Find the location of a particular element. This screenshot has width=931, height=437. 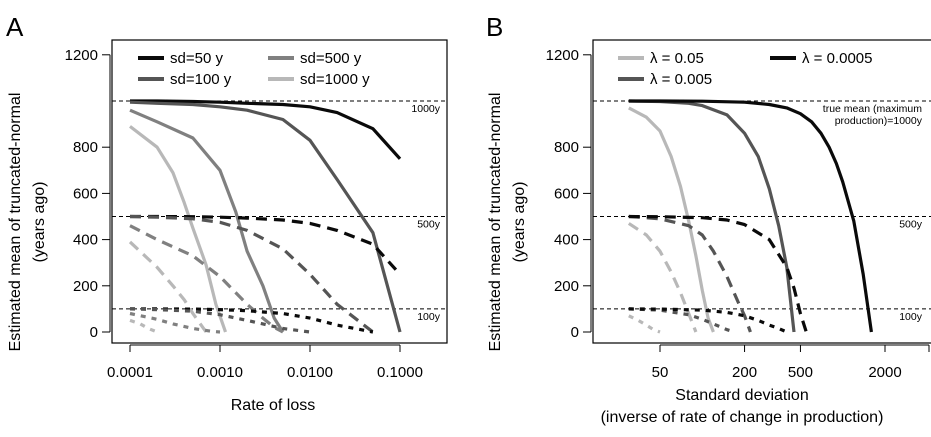

reference-label-1000: true mean (maximum is located at coordinates (872, 109).